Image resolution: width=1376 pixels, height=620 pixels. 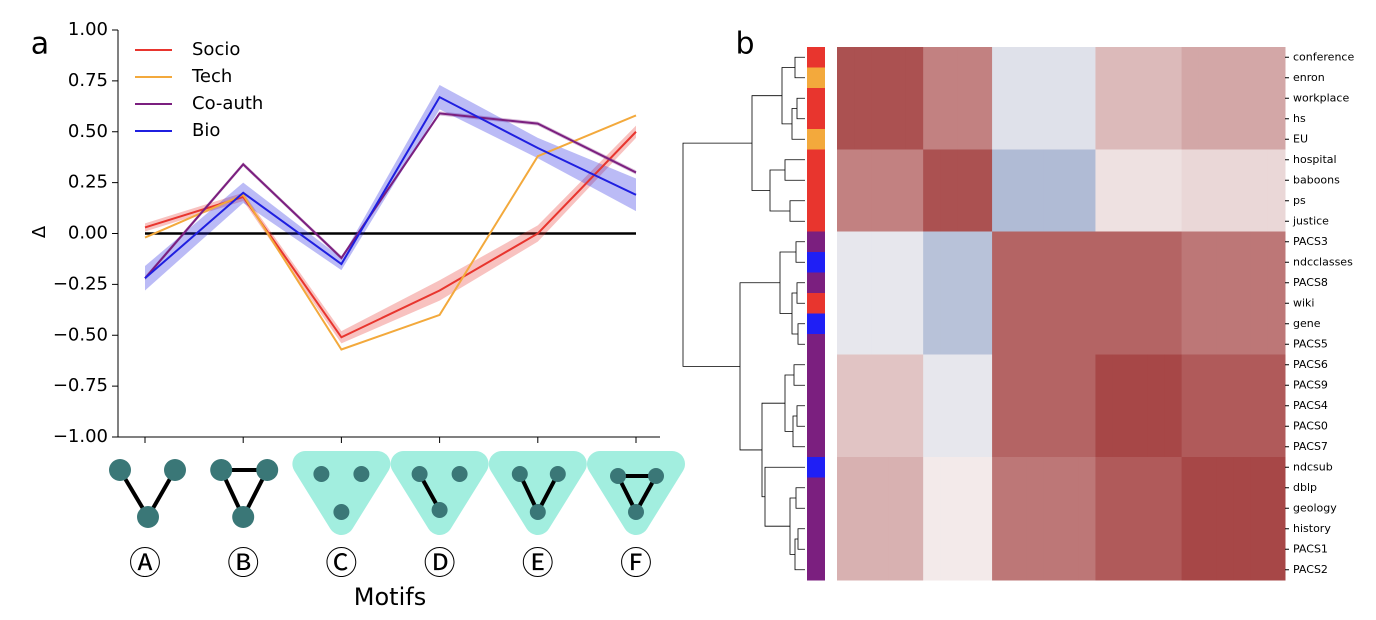 What do you see at coordinates (80, 334) in the screenshot?
I see `y-tick-label: −0.50` at bounding box center [80, 334].